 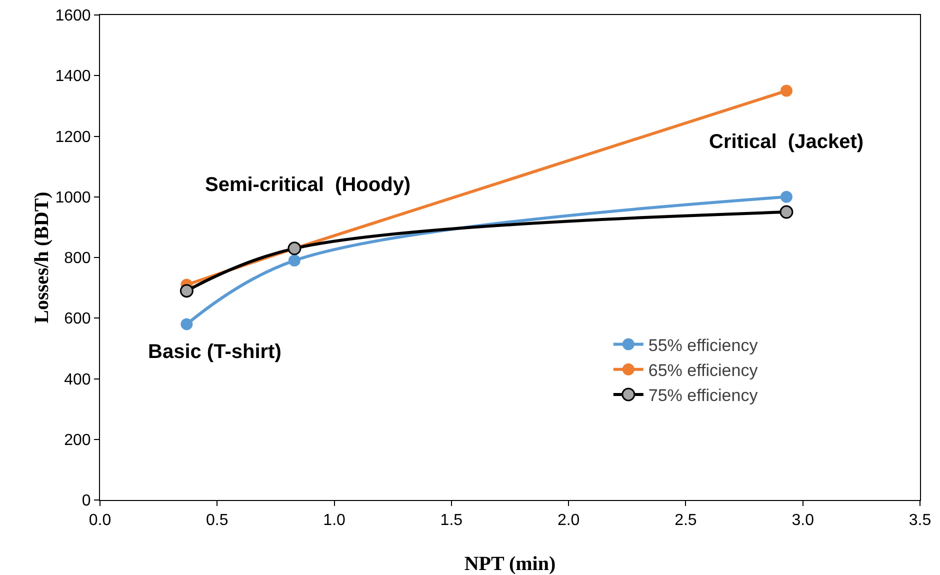 I want to click on y-tick-label: 1400, so click(x=73, y=77).